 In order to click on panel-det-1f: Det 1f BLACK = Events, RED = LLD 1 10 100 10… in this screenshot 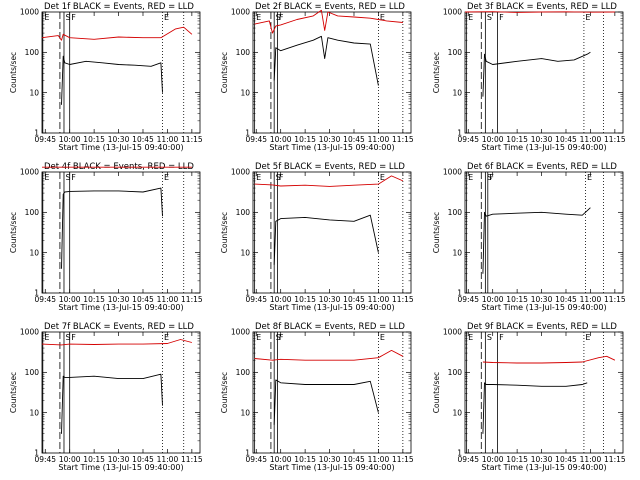, I will do `click(106, 77)`.